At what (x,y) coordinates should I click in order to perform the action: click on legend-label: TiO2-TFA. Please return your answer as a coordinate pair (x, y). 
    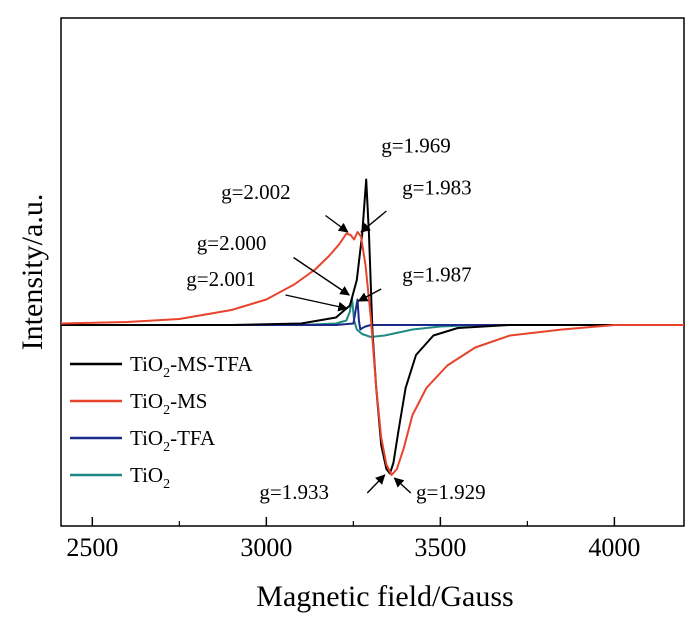
    Looking at the image, I should click on (173, 440).